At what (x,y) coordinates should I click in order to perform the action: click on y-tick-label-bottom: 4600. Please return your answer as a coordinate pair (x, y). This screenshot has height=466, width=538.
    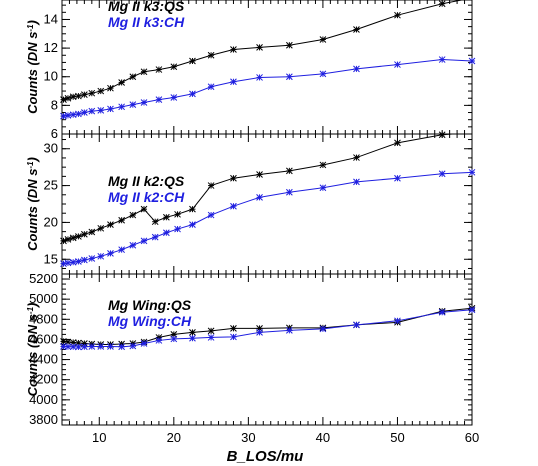
    Looking at the image, I should click on (43, 338).